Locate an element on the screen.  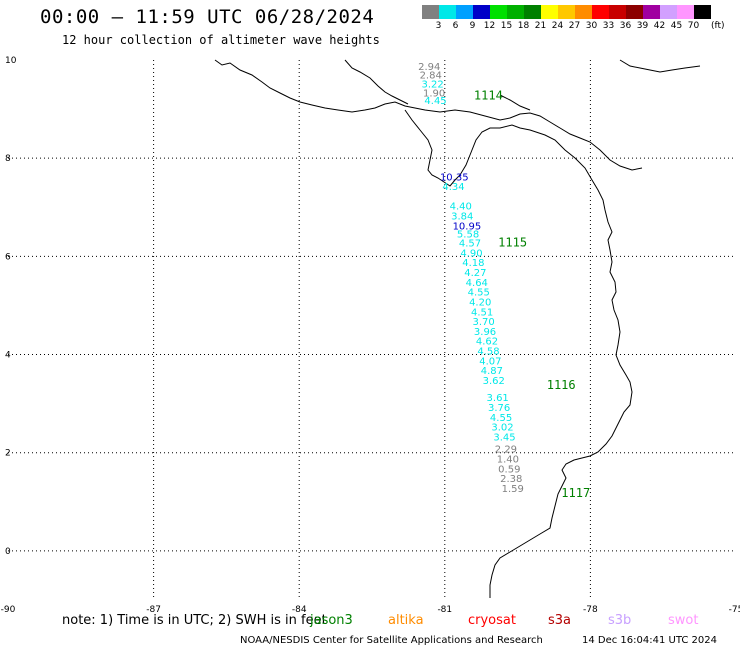
legend-label: 21 is located at coordinates (540, 26).